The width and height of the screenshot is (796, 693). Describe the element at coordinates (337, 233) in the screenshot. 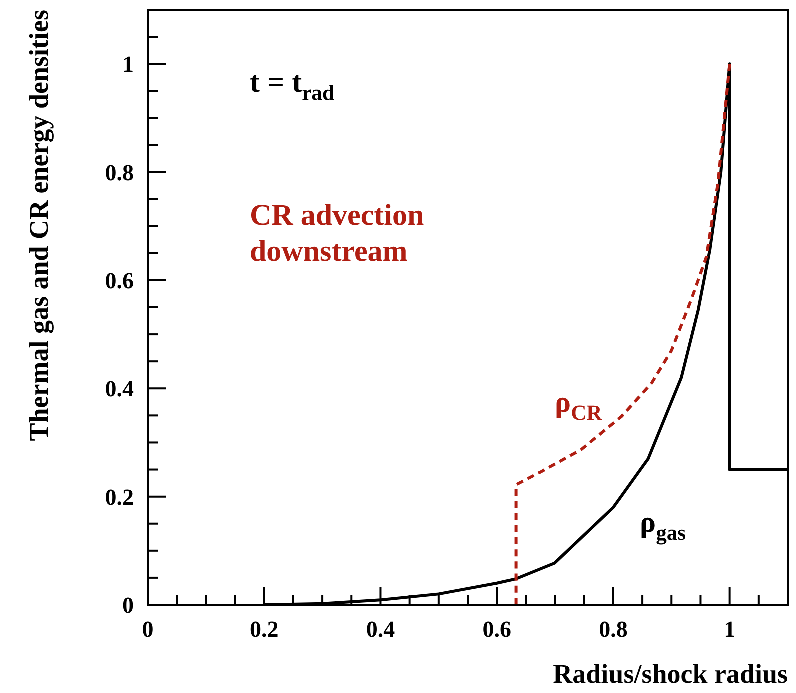

I see `annotation: CR advection downstream` at that location.